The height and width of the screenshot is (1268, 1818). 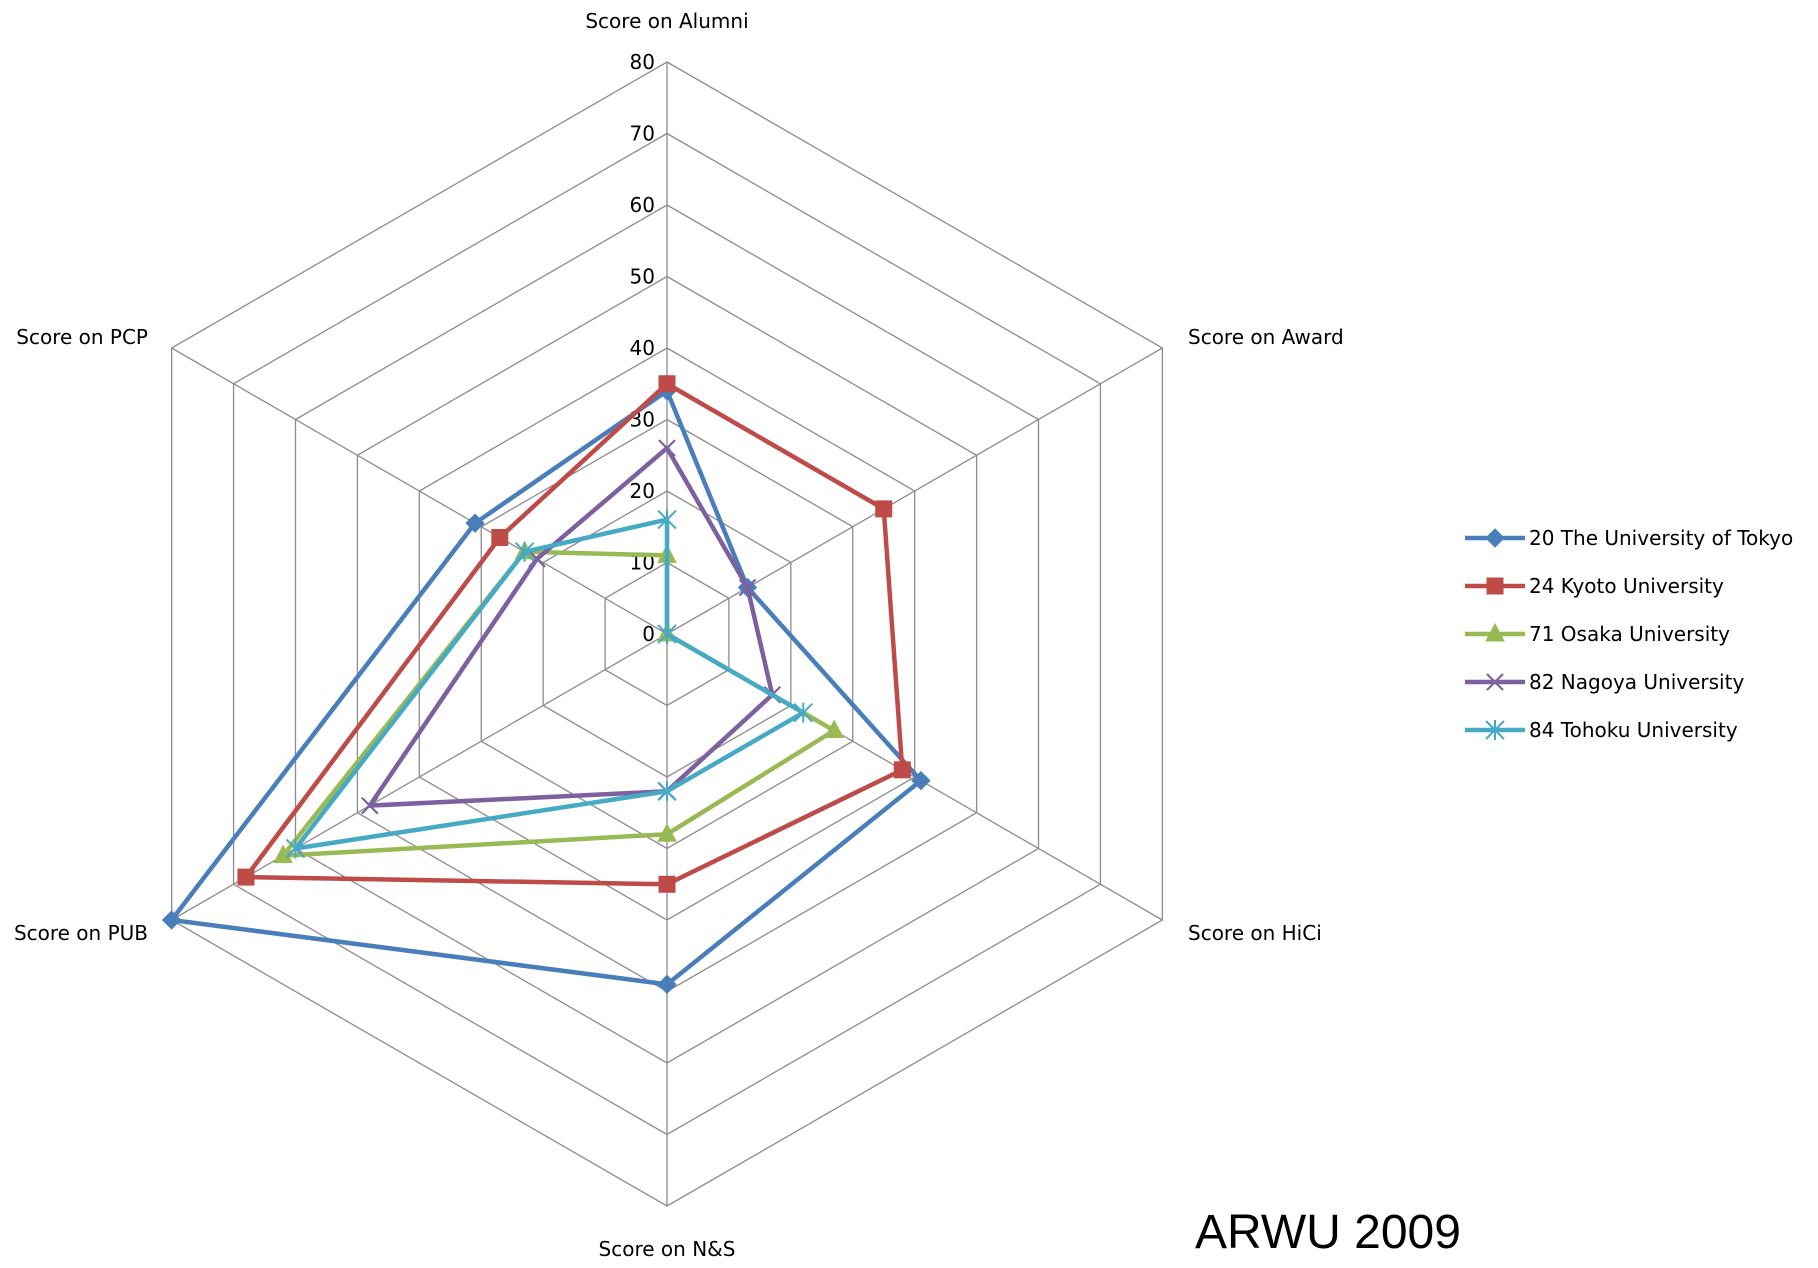 I want to click on spoke-line, so click(x=419, y=491).